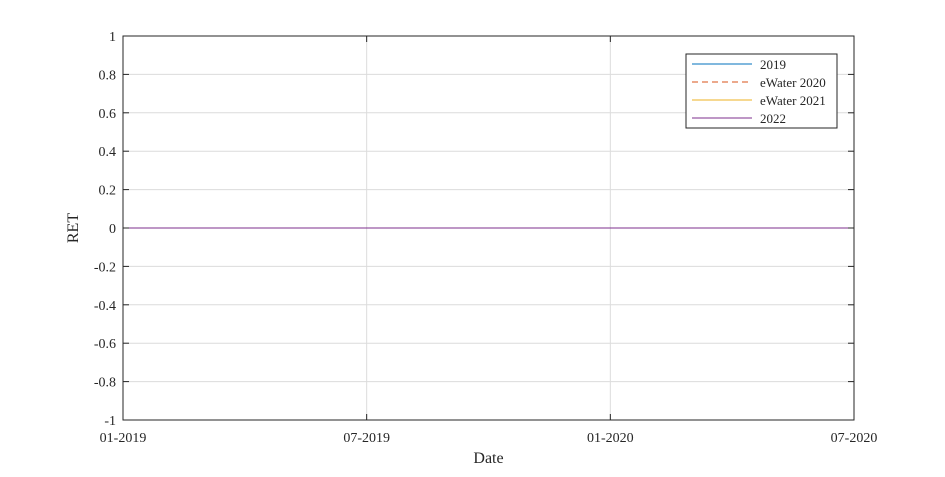  I want to click on legend-entry-label: eWater 2020, so click(793, 82).